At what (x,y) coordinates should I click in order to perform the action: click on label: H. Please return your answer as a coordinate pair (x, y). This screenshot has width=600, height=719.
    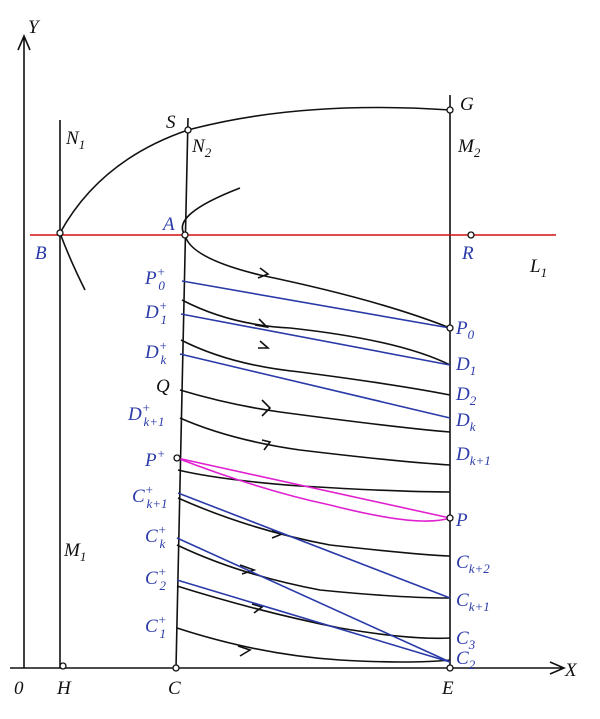
    Looking at the image, I should click on (64, 688).